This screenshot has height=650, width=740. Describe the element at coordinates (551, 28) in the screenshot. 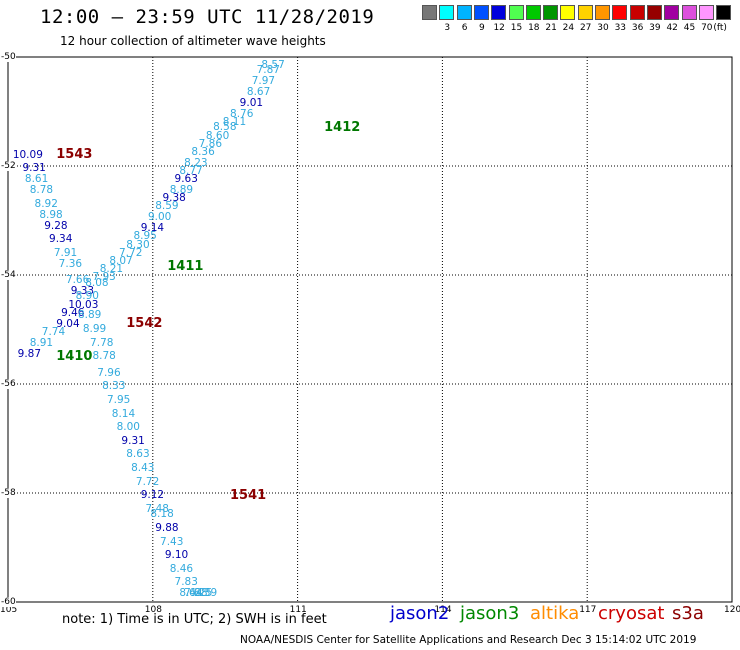

I see `colorbar-label: 21` at that location.